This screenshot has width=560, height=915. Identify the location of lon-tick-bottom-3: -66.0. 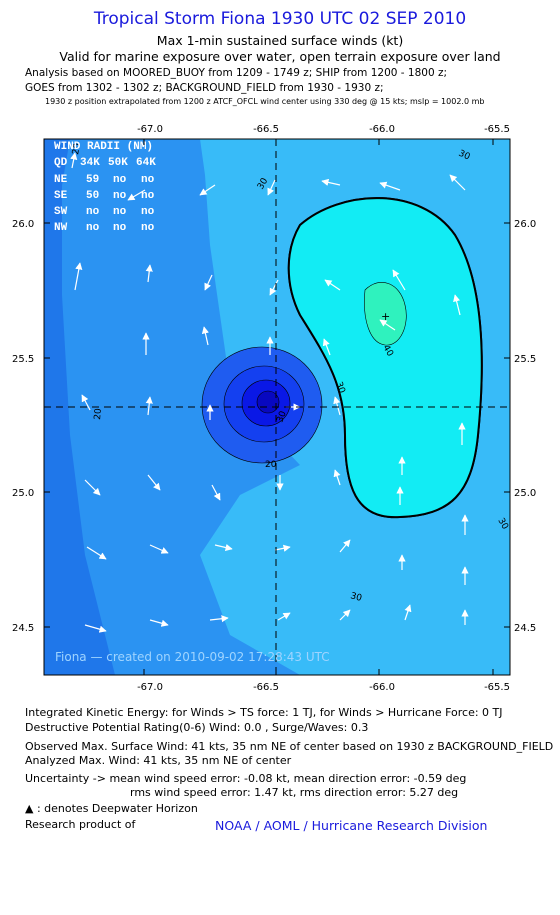
(382, 686).